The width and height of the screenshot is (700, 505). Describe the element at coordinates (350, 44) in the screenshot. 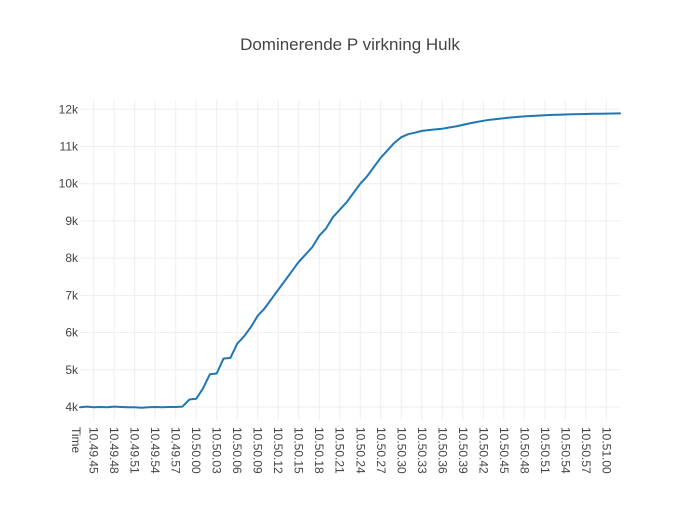

I see `chart-title: Dominerende P virkning Hulk` at that location.